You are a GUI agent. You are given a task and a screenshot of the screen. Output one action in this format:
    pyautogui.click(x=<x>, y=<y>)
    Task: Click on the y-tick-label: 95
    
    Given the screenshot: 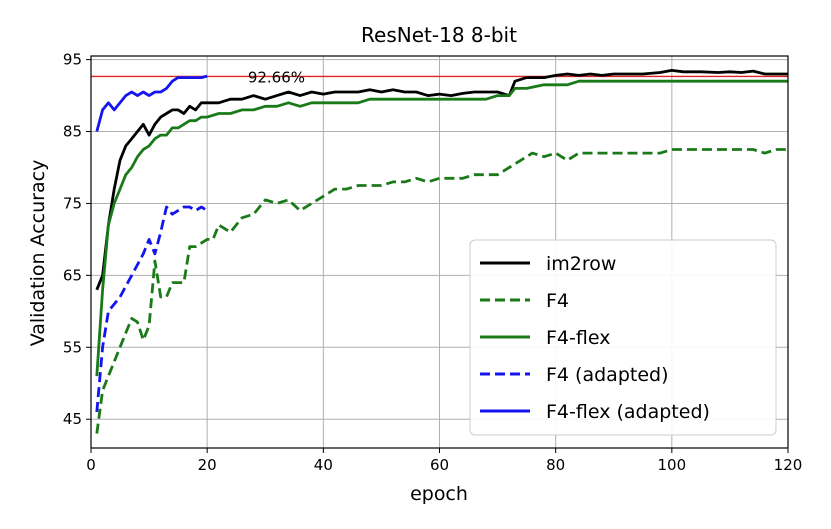 What is the action you would take?
    pyautogui.click(x=72, y=60)
    